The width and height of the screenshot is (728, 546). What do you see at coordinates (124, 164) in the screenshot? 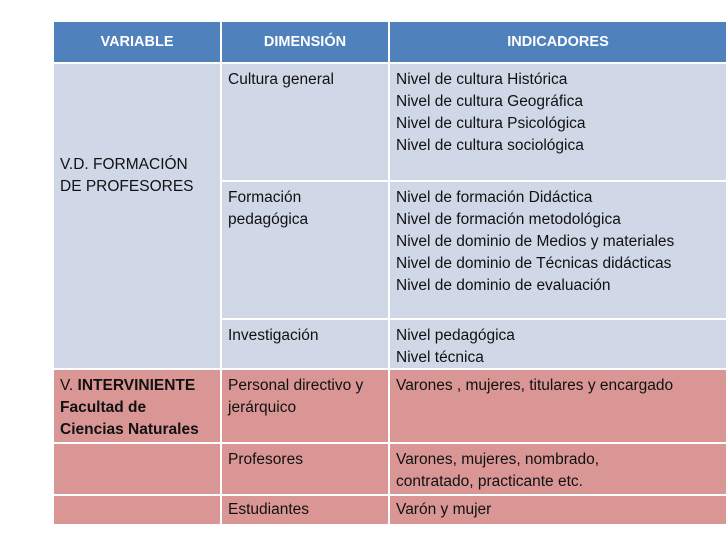
I see `variable-text: V.D. FORMACIÓN` at bounding box center [124, 164].